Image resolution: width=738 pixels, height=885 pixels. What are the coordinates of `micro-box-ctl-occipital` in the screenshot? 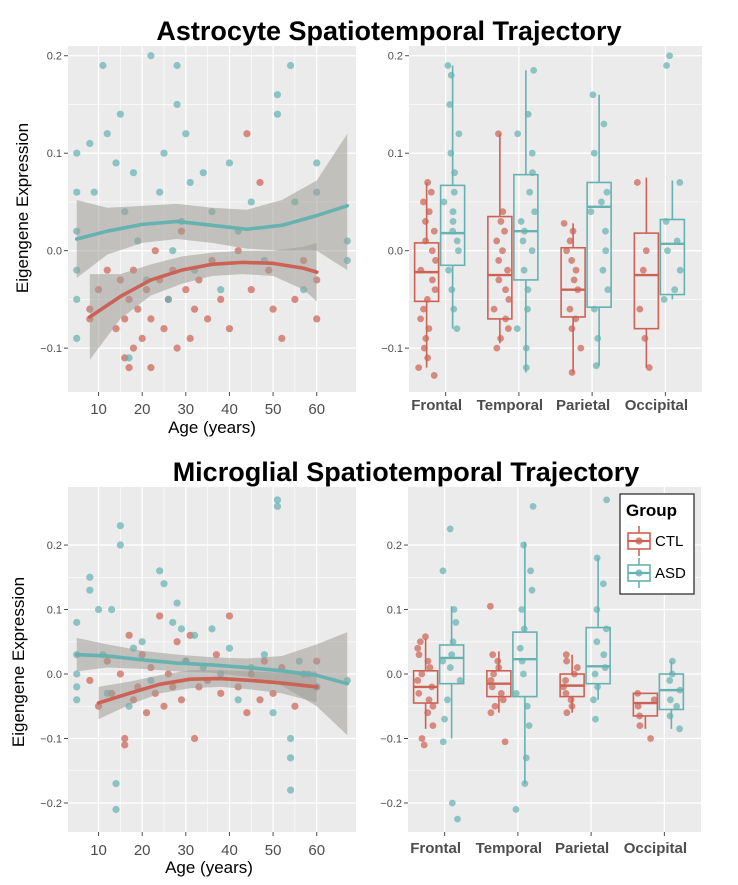 It's located at (645, 715).